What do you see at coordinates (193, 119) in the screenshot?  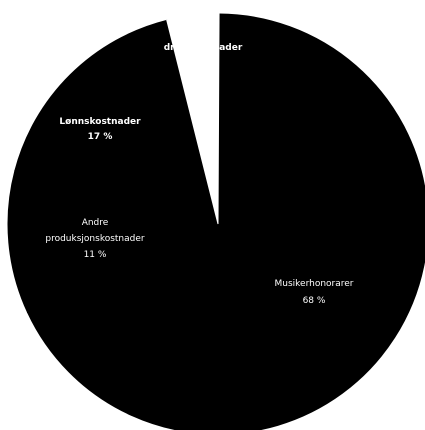 I see `pie-slice-driftskostnader` at bounding box center [193, 119].